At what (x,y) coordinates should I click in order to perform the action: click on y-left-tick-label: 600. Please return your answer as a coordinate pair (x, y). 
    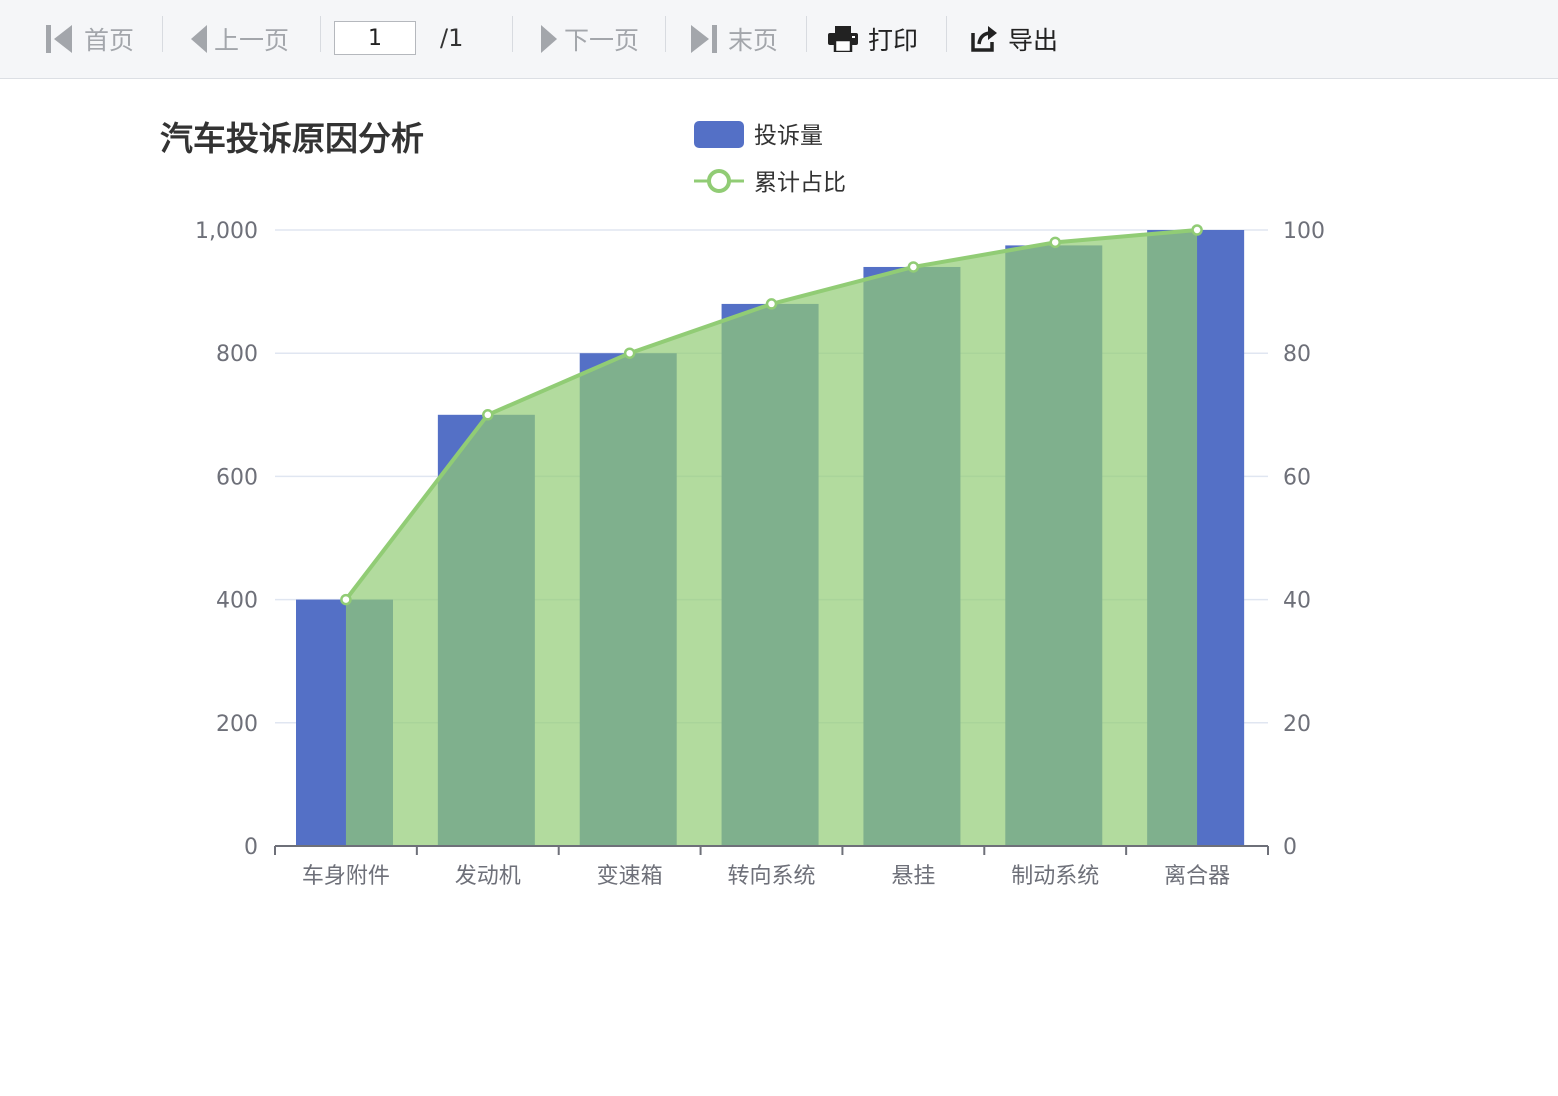
    Looking at the image, I should click on (237, 477).